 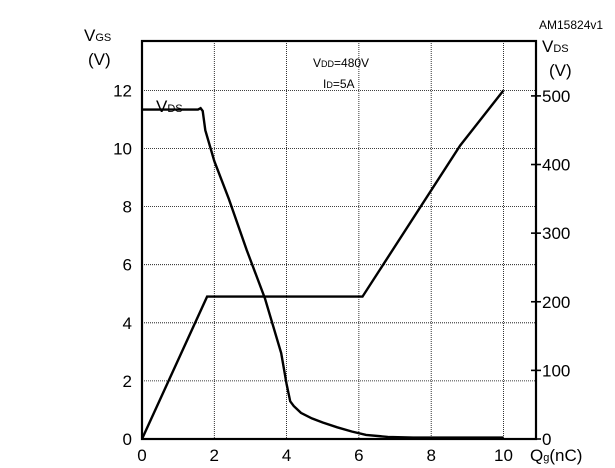 What do you see at coordinates (556, 96) in the screenshot?
I see `right-tick-label: 500` at bounding box center [556, 96].